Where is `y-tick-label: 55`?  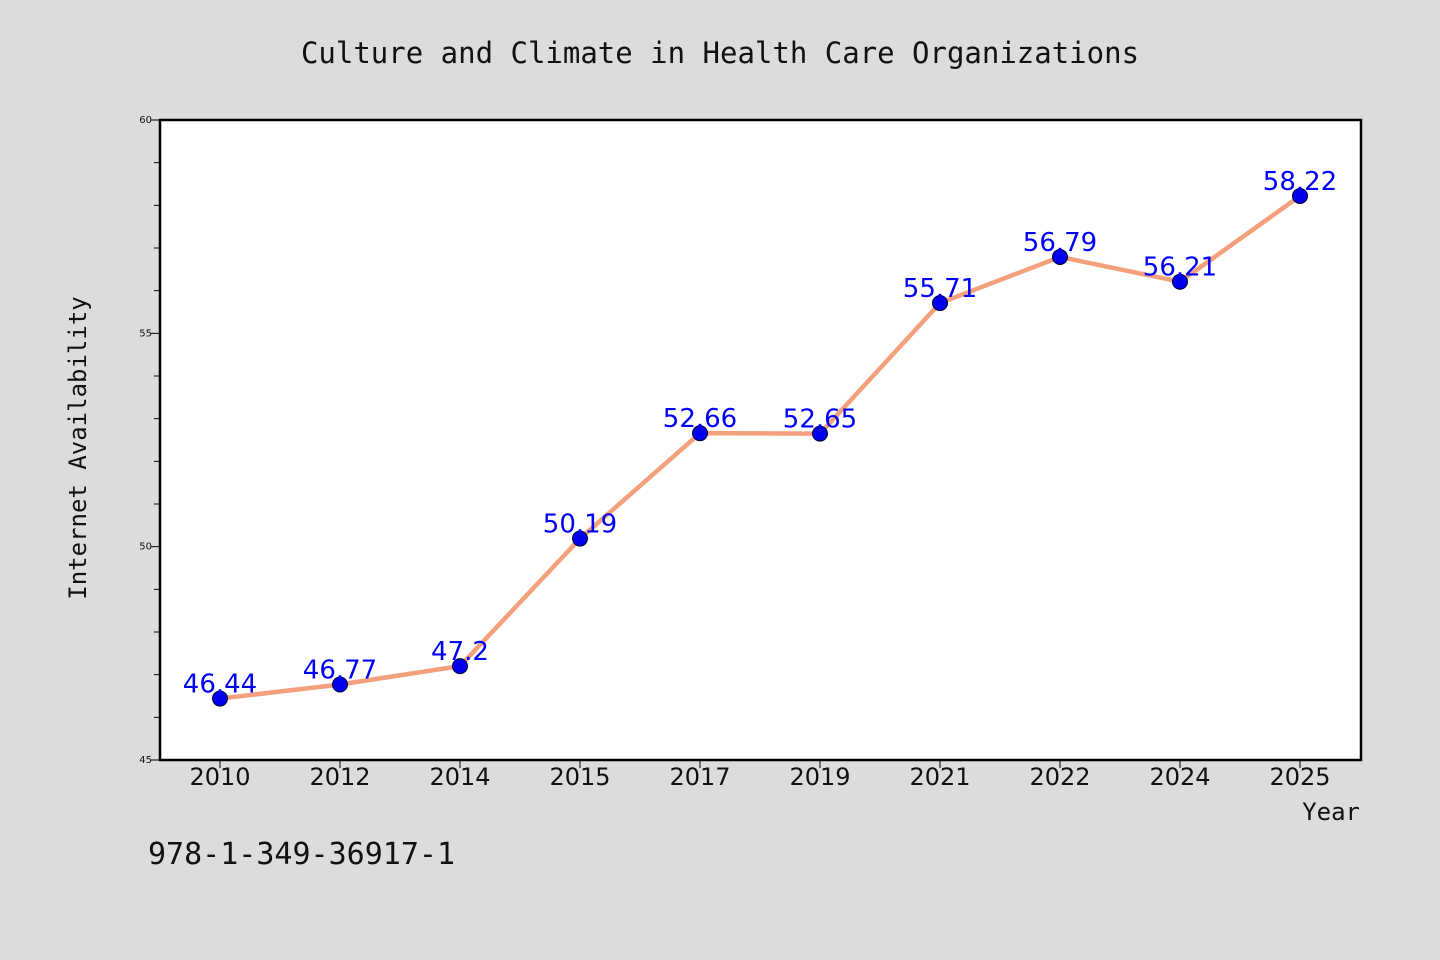 y-tick-label: 55 is located at coordinates (145, 333).